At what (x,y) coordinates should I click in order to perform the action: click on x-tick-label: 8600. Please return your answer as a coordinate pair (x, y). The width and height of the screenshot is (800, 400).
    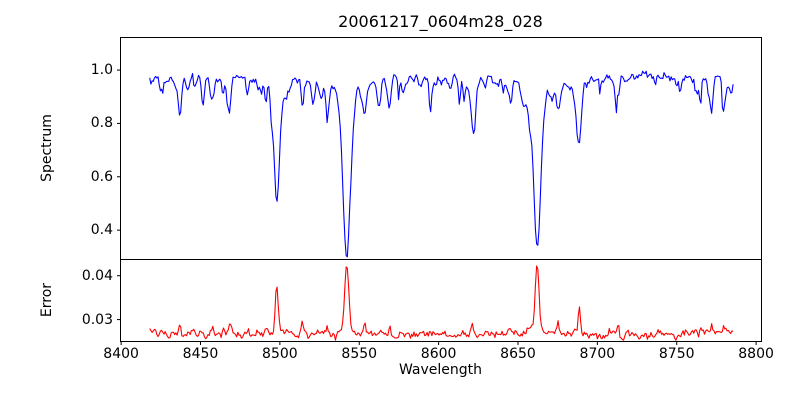
    Looking at the image, I should click on (438, 354).